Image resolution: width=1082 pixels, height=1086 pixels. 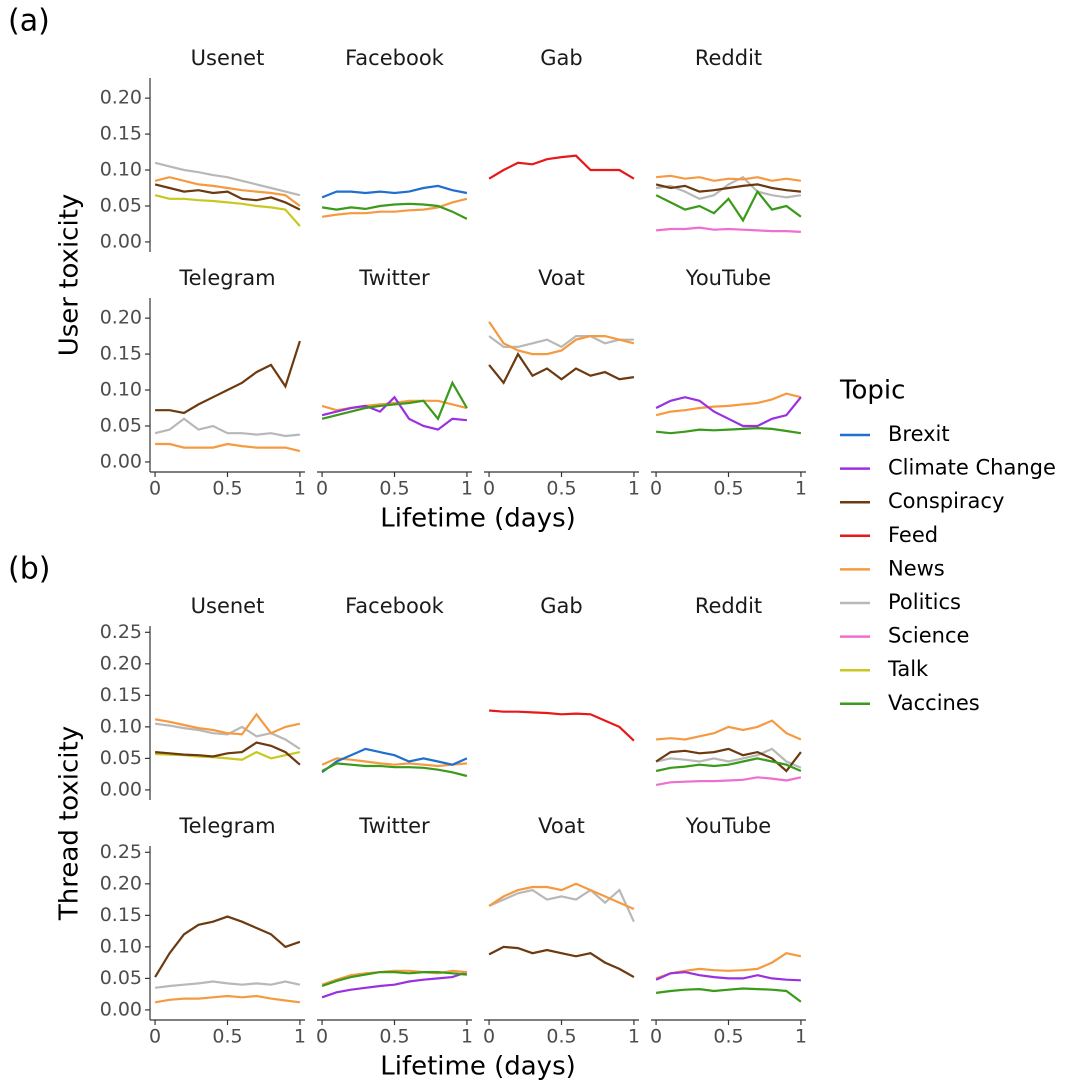 What do you see at coordinates (928, 636) in the screenshot?
I see `legend-label: Science` at bounding box center [928, 636].